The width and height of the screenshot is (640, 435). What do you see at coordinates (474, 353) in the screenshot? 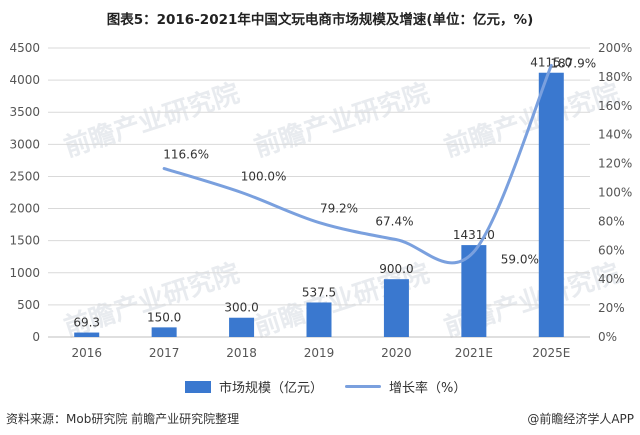
I see `x-tick-label: 2021E` at bounding box center [474, 353].